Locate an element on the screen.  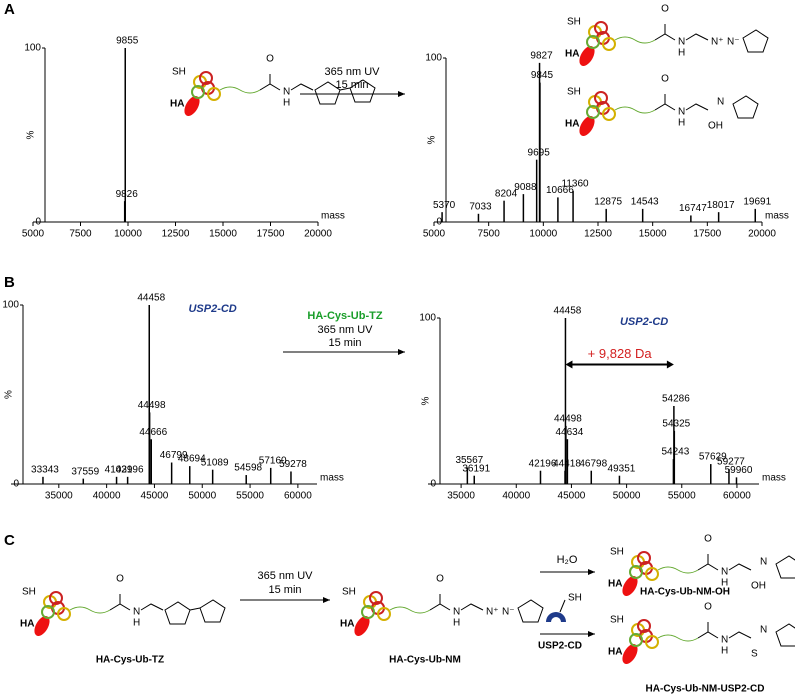
peak-label: 57160 is located at coordinates (273, 461).